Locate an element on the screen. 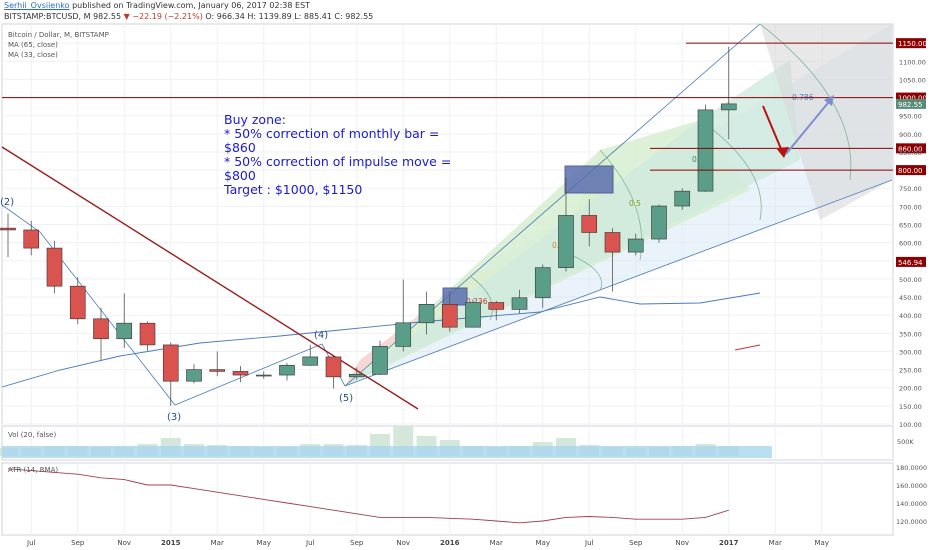  price-tick-label: 1100.00 is located at coordinates (912, 62).